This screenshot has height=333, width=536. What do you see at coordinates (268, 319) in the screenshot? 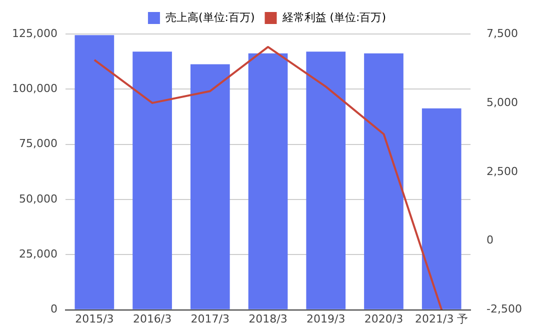
I see `x-tick-label: 2018/3` at bounding box center [268, 319].